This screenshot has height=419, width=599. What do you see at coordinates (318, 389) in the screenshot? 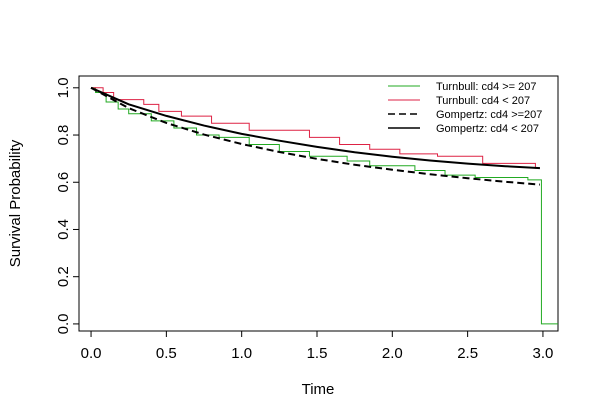
I see `x-axis-title: Time` at bounding box center [318, 389].